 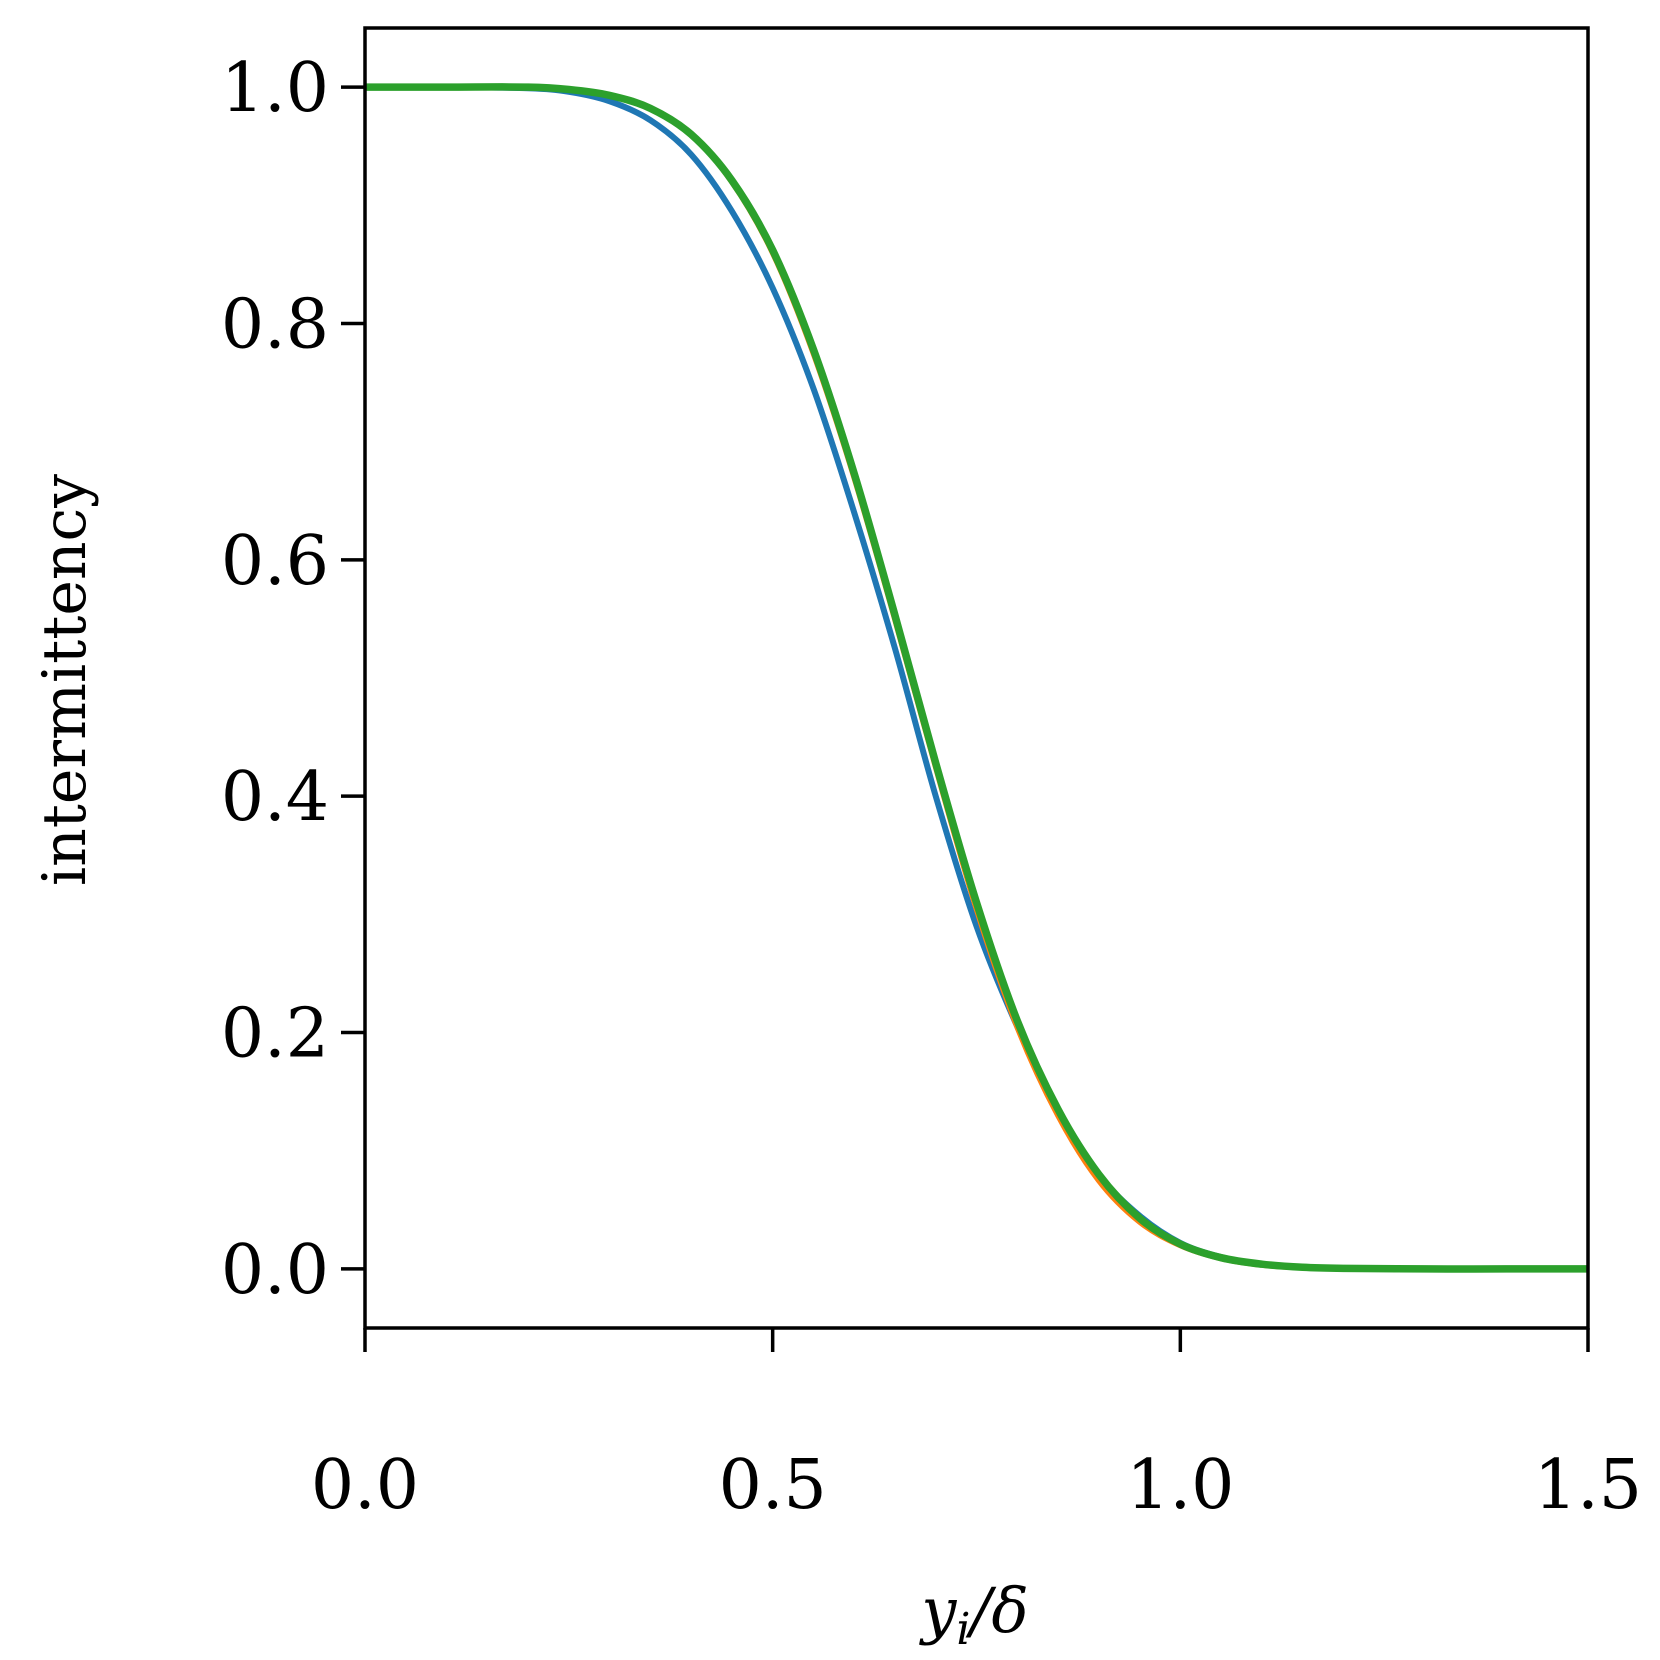 I want to click on x-axis-label: yi/δ, so click(x=973, y=1614).